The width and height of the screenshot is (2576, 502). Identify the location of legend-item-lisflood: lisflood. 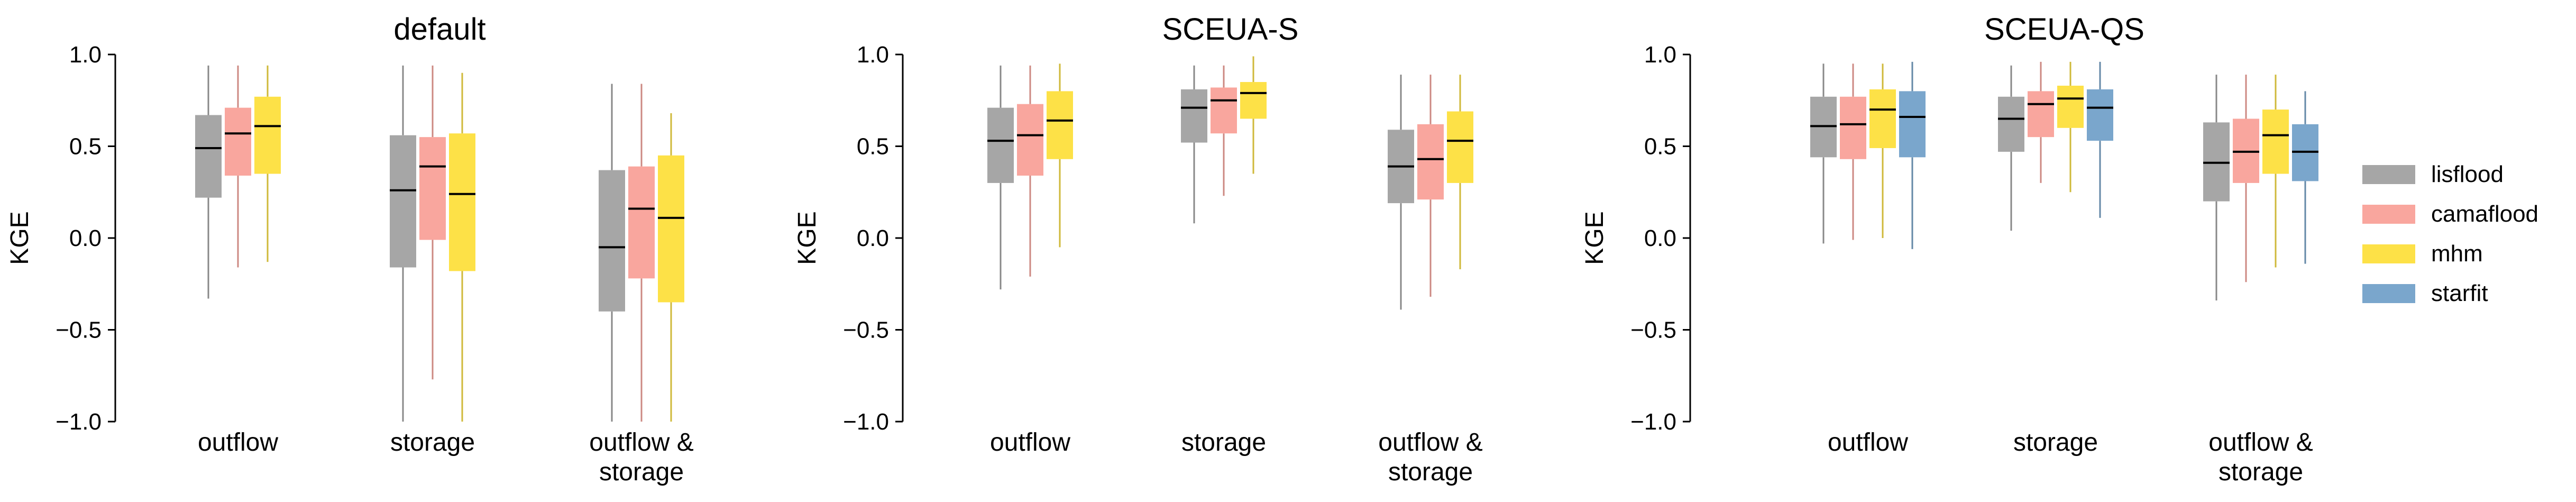
(2433, 174).